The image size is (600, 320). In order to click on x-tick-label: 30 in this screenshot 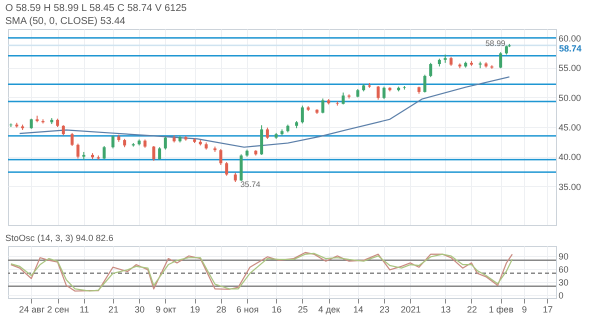, I will do `click(139, 309)`.